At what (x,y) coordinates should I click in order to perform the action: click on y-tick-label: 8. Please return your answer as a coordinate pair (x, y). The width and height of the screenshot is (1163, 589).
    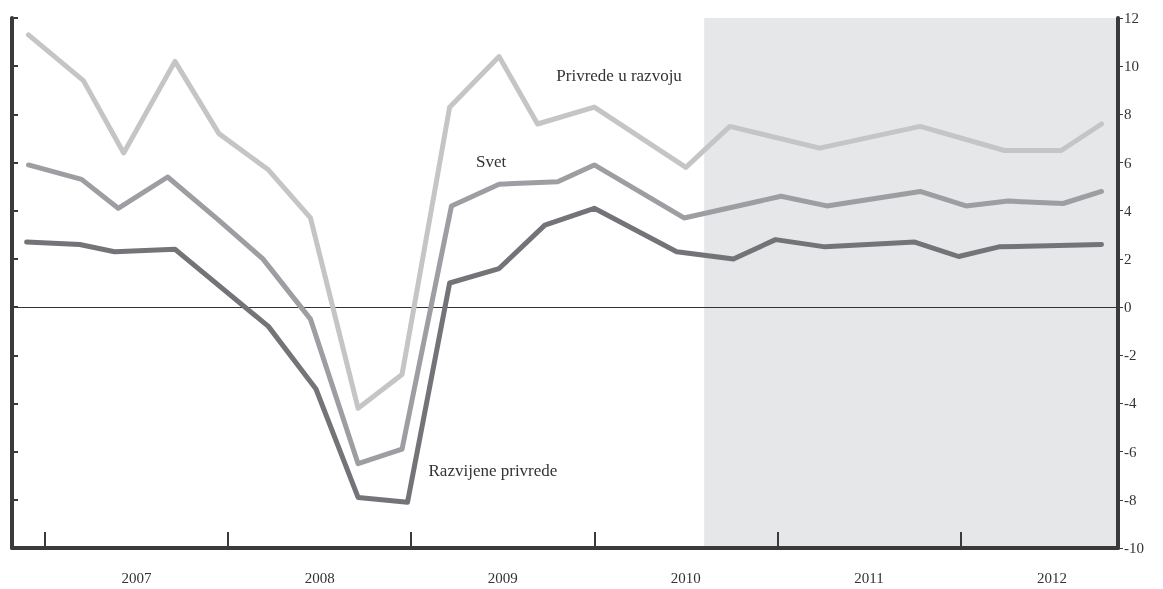
    Looking at the image, I should click on (1128, 114).